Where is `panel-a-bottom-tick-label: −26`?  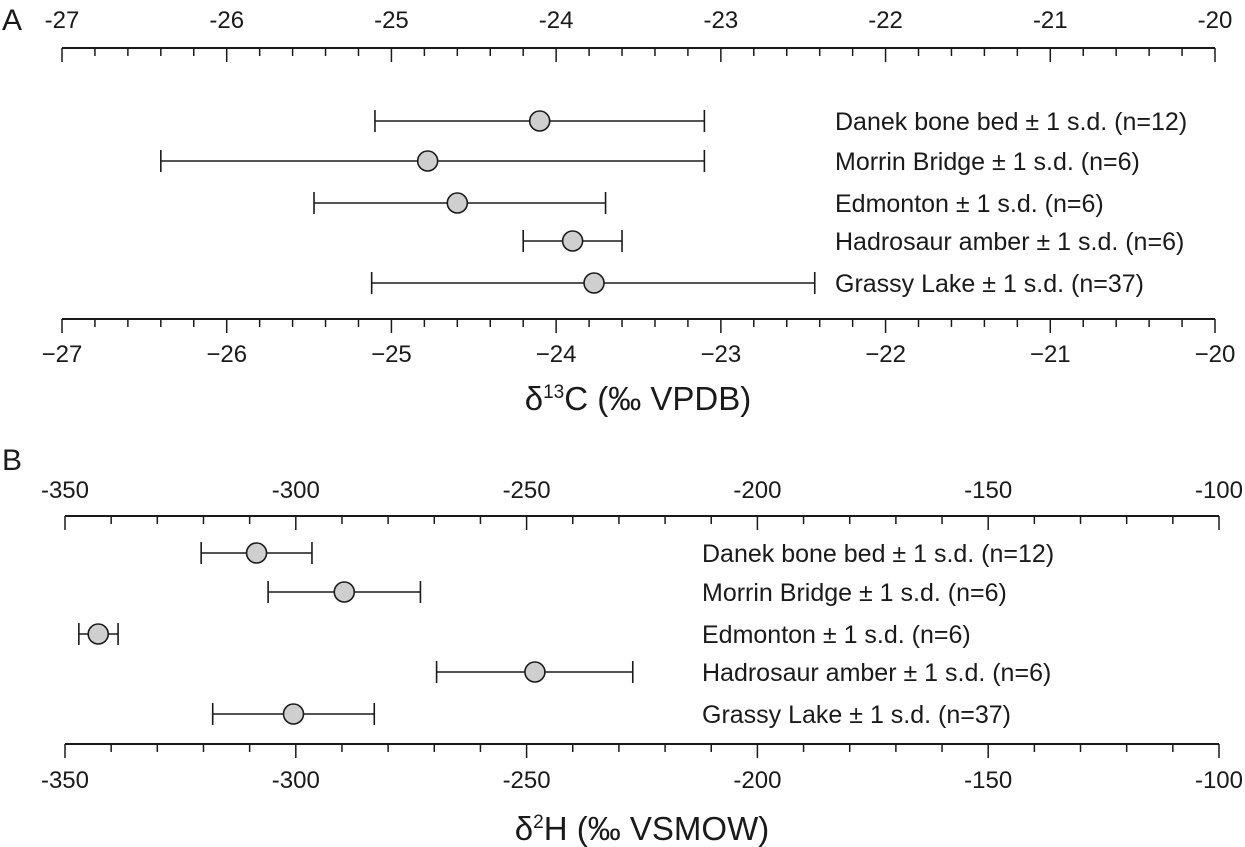 panel-a-bottom-tick-label: −26 is located at coordinates (226, 354).